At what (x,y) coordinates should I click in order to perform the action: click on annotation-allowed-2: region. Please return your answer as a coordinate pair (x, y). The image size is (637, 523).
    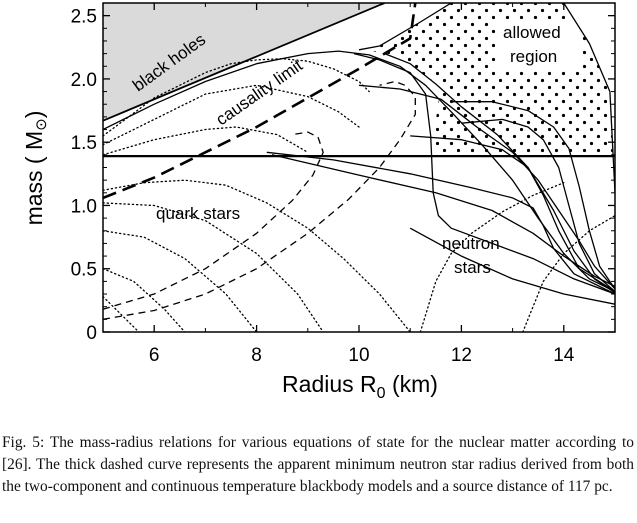
    Looking at the image, I should click on (533, 56).